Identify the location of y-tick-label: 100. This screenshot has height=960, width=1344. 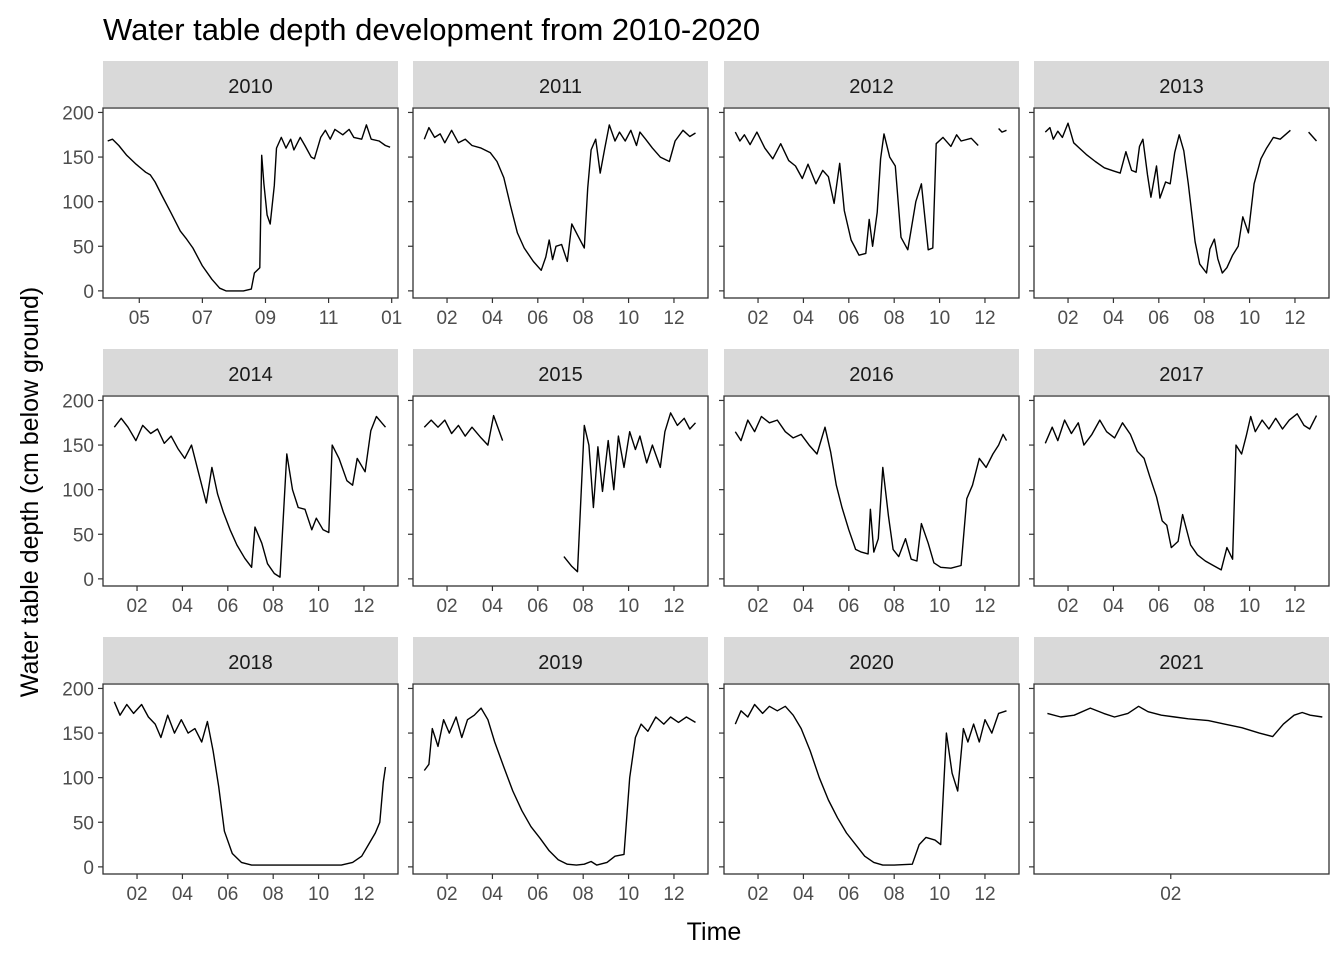
(78, 203).